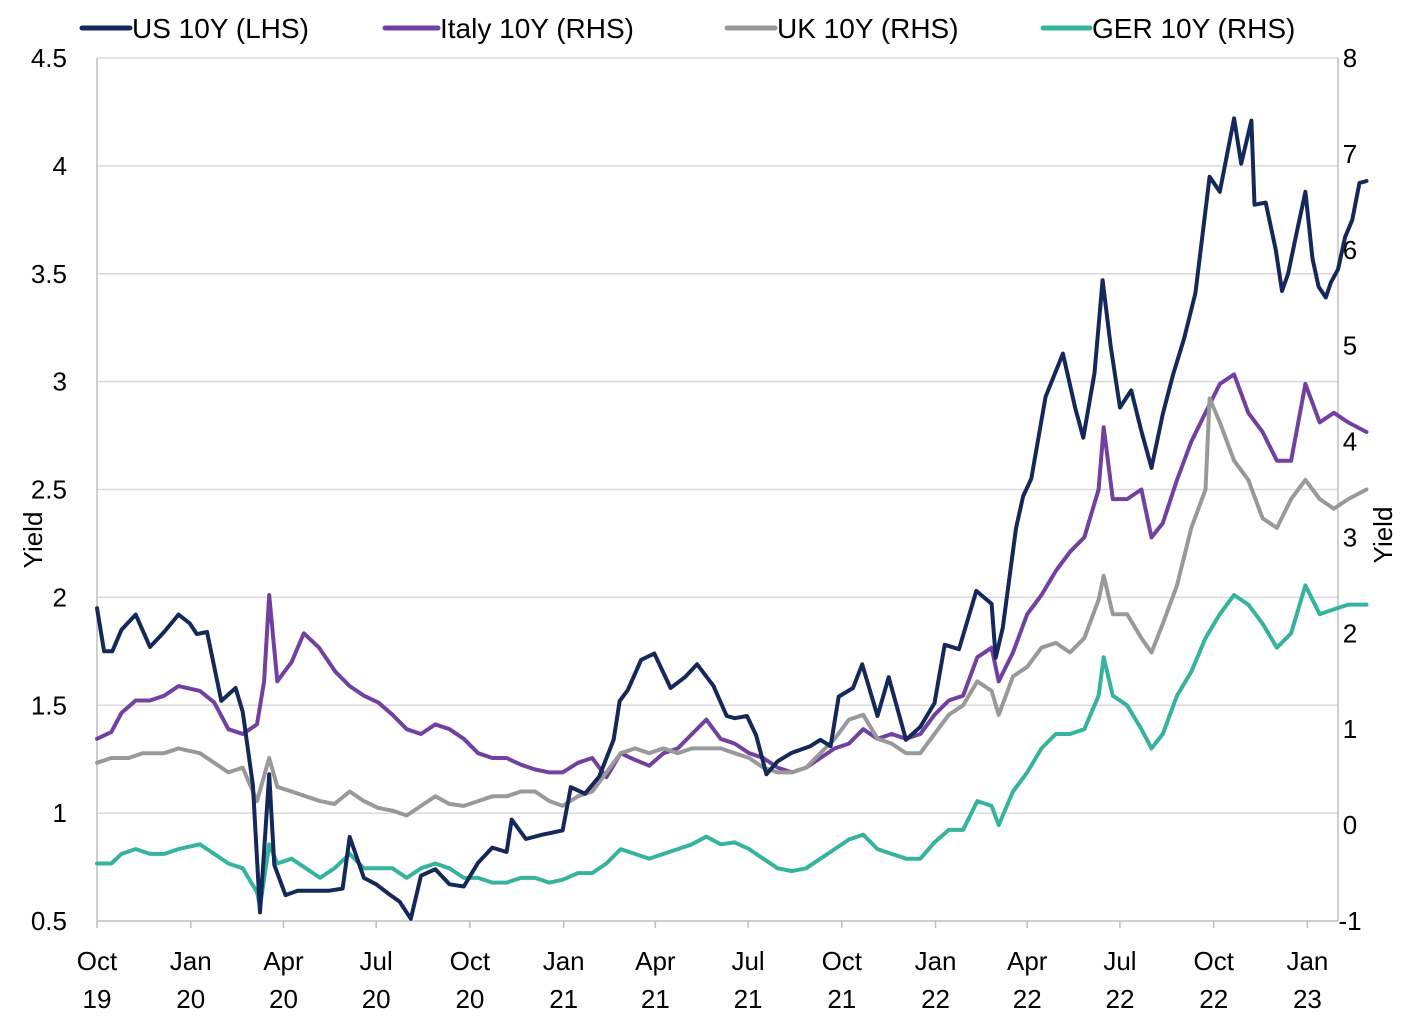 The image size is (1415, 1029). Describe the element at coordinates (1350, 442) in the screenshot. I see `y-right-tick-label: 4` at that location.